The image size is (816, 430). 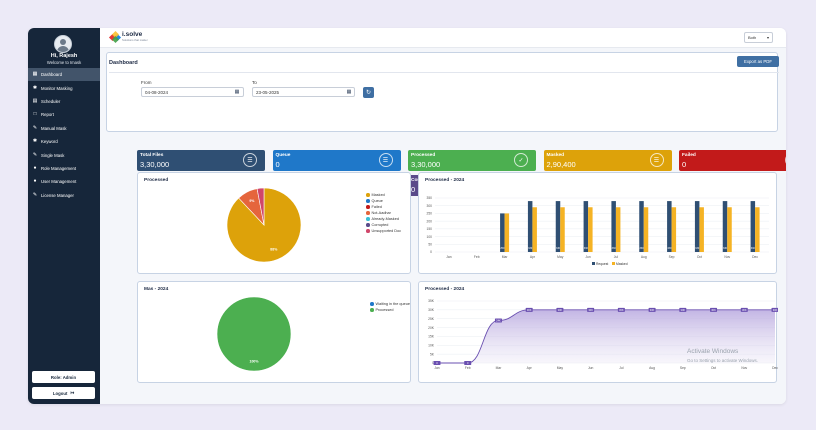 I want to click on area-point-may, so click(x=560, y=309).